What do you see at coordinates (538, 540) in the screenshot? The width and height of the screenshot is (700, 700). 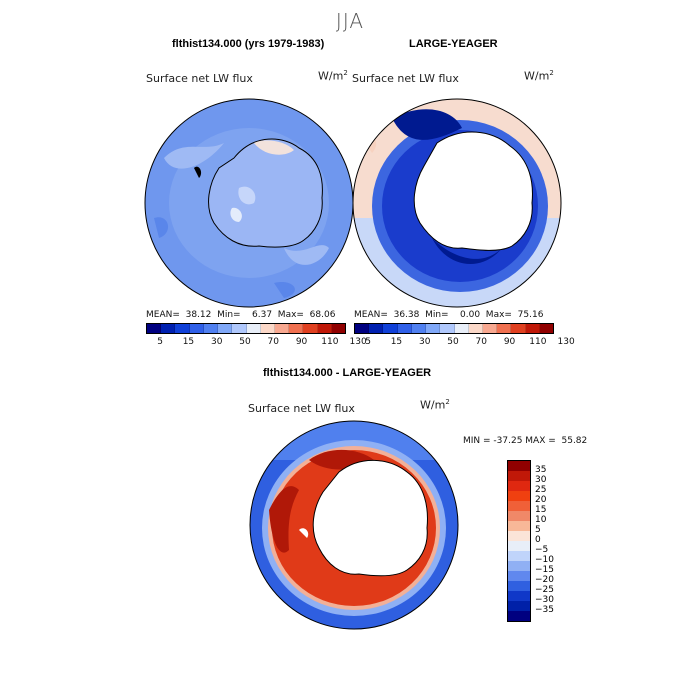 I see `colorbar-tick-label: 0` at bounding box center [538, 540].